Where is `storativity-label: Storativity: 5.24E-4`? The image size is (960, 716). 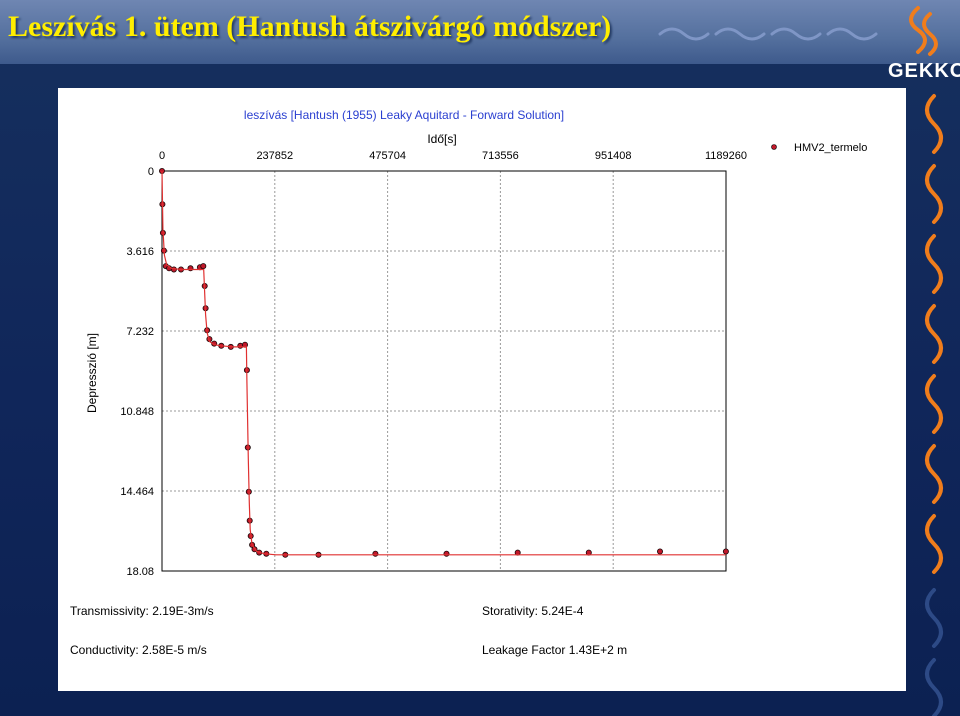
storativity-label: Storativity: 5.24E-4 is located at coordinates (533, 611).